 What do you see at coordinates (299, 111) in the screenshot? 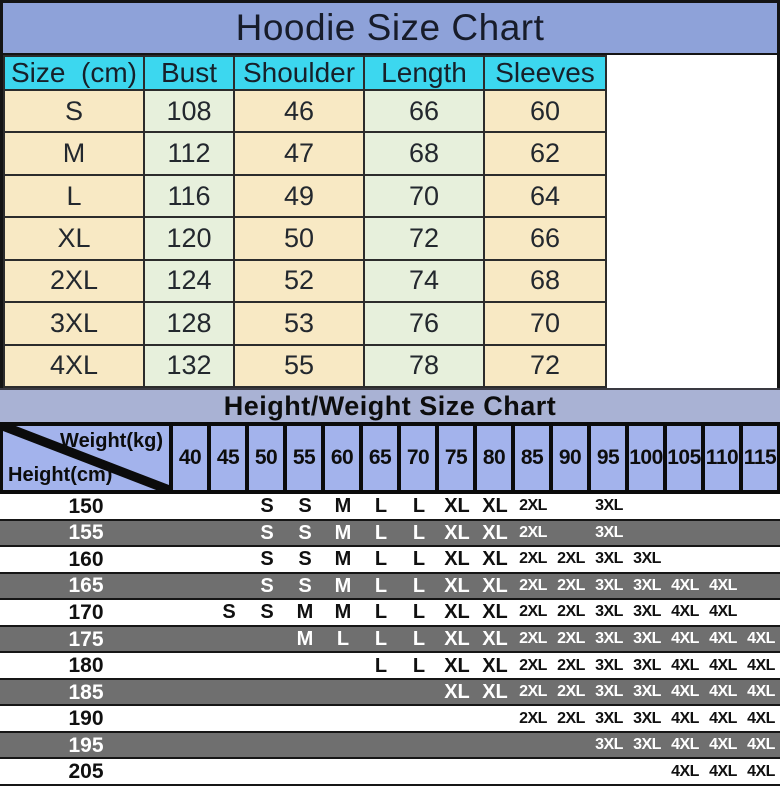
I see `hoodie-cell-shoulder: 46` at bounding box center [299, 111].